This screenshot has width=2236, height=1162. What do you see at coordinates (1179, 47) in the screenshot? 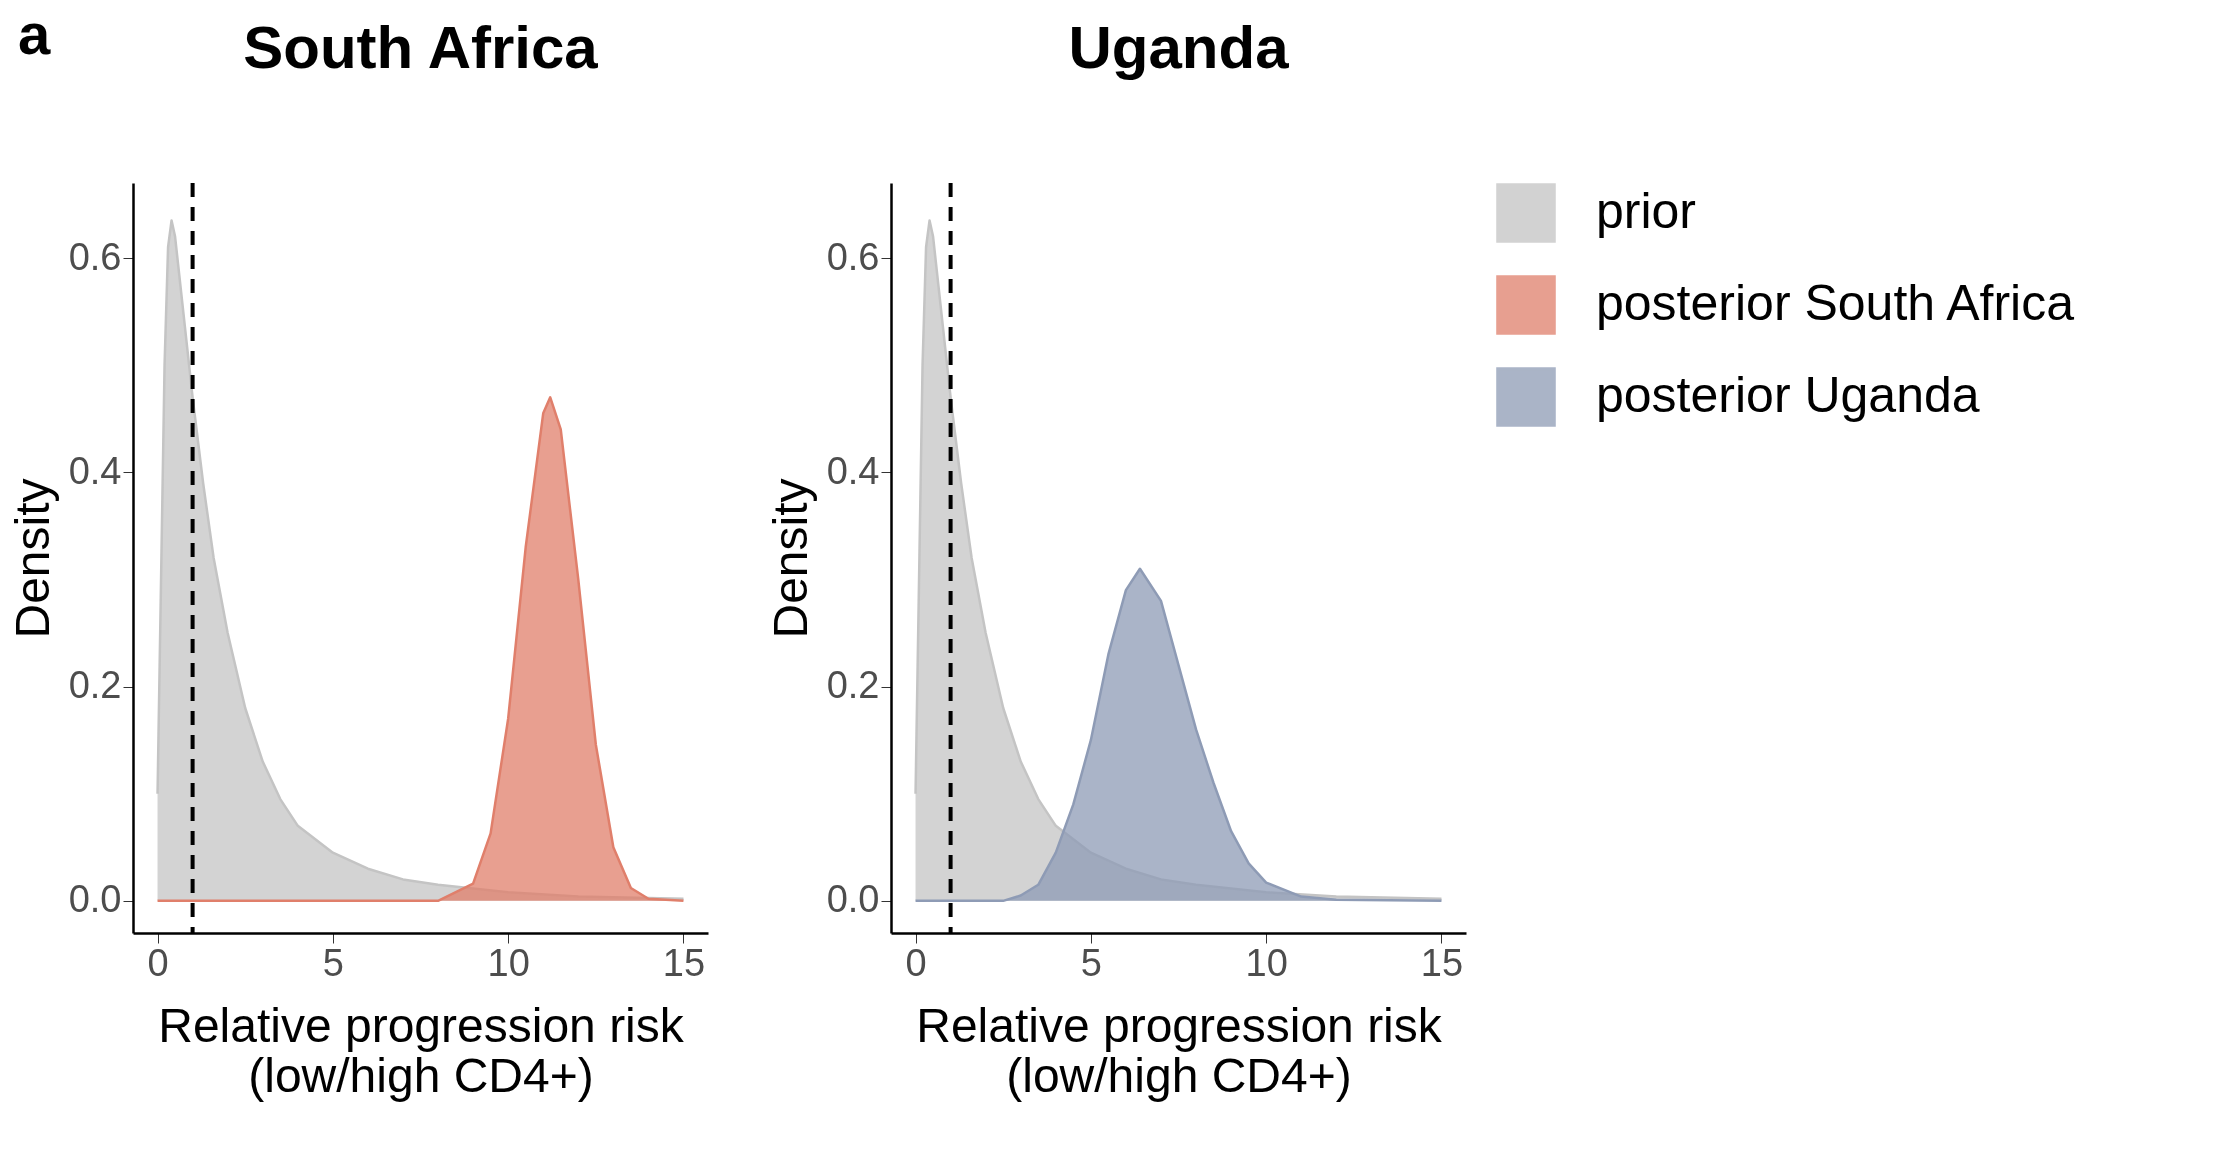
I see `chart-title: Uganda` at bounding box center [1179, 47].